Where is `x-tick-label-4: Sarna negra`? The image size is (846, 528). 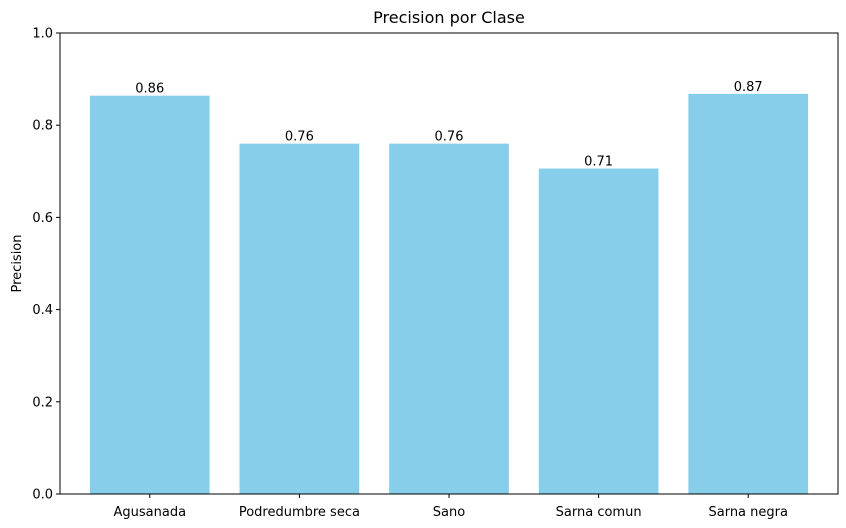
x-tick-label-4: Sarna negra is located at coordinates (747, 512).